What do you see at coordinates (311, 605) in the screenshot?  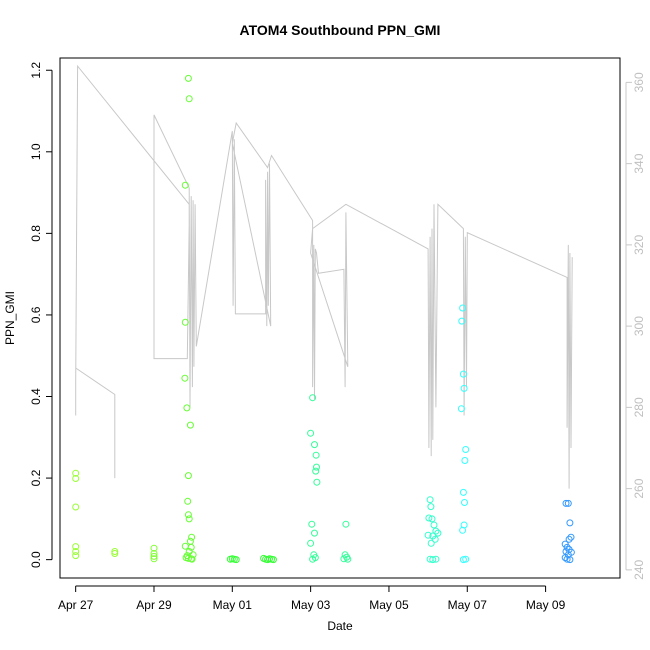 I see `x-tick-label: May 03` at bounding box center [311, 605].